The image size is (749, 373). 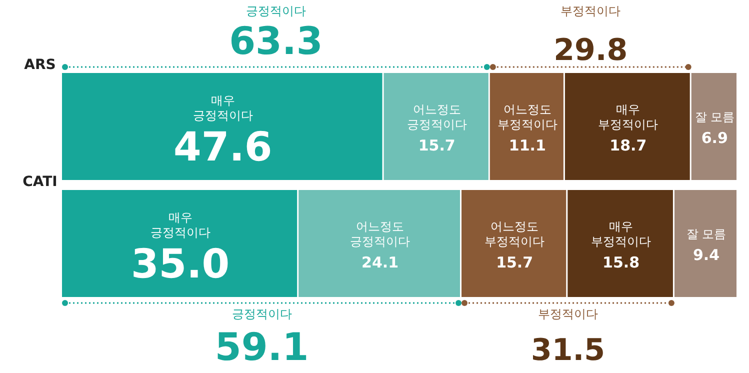 I want to click on series-label: 매우 긍정적이다, so click(x=222, y=108).